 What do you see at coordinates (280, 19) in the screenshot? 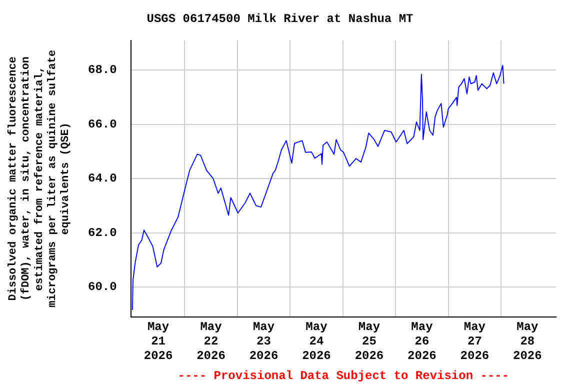
I see `chart-title: USGS 06174500 Milk River at Nashua MT` at bounding box center [280, 19].